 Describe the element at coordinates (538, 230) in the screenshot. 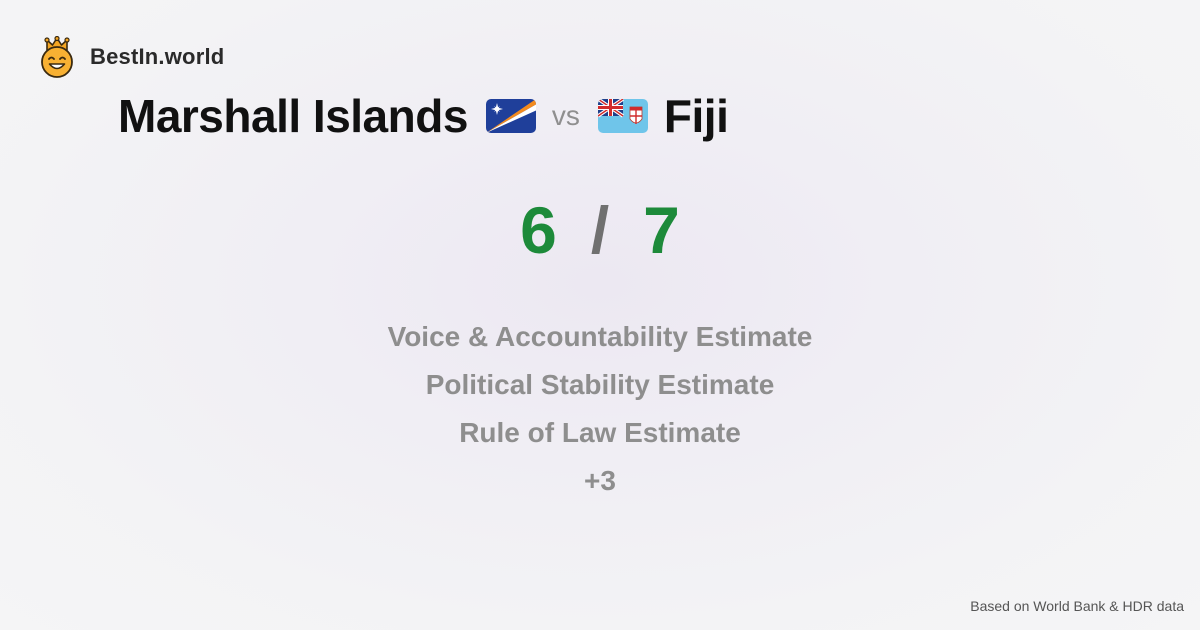

I see `left-score: 6` at that location.